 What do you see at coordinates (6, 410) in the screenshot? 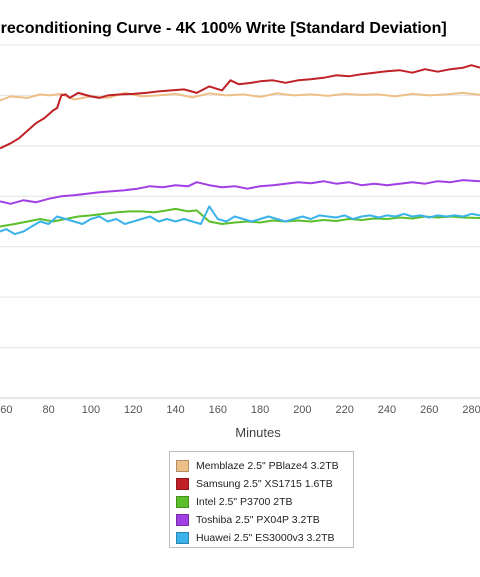
I see `x-tick-label-0: 60` at bounding box center [6, 410].